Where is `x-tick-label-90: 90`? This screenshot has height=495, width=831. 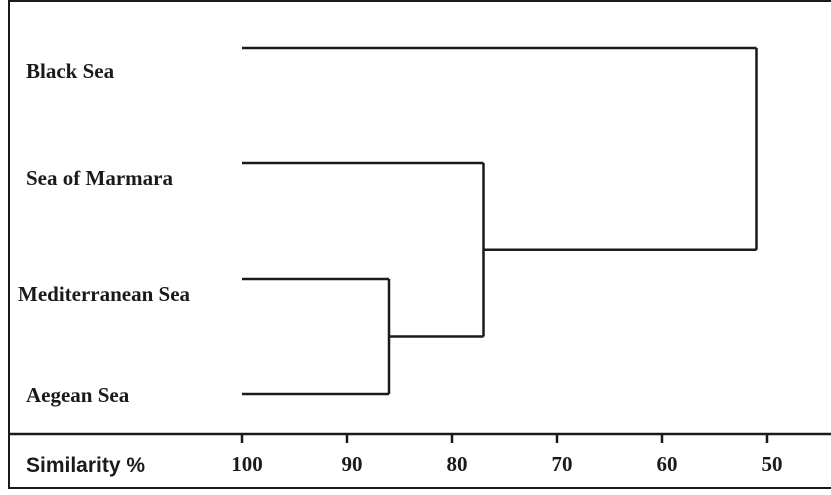
x-tick-label-90: 90 is located at coordinates (352, 464).